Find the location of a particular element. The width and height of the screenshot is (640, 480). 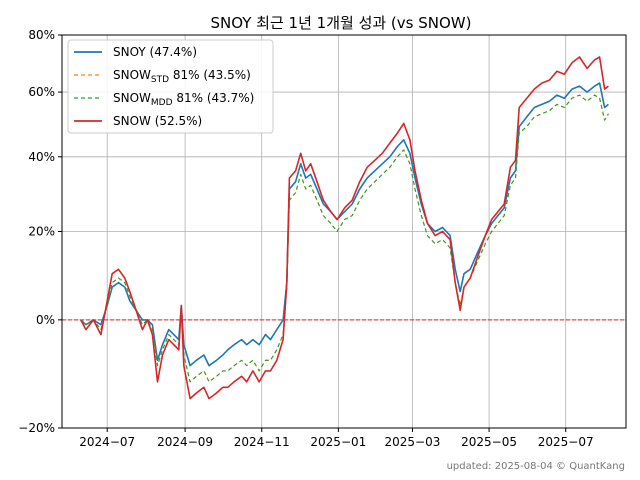

x-tick-label: 2025−01 is located at coordinates (338, 442).